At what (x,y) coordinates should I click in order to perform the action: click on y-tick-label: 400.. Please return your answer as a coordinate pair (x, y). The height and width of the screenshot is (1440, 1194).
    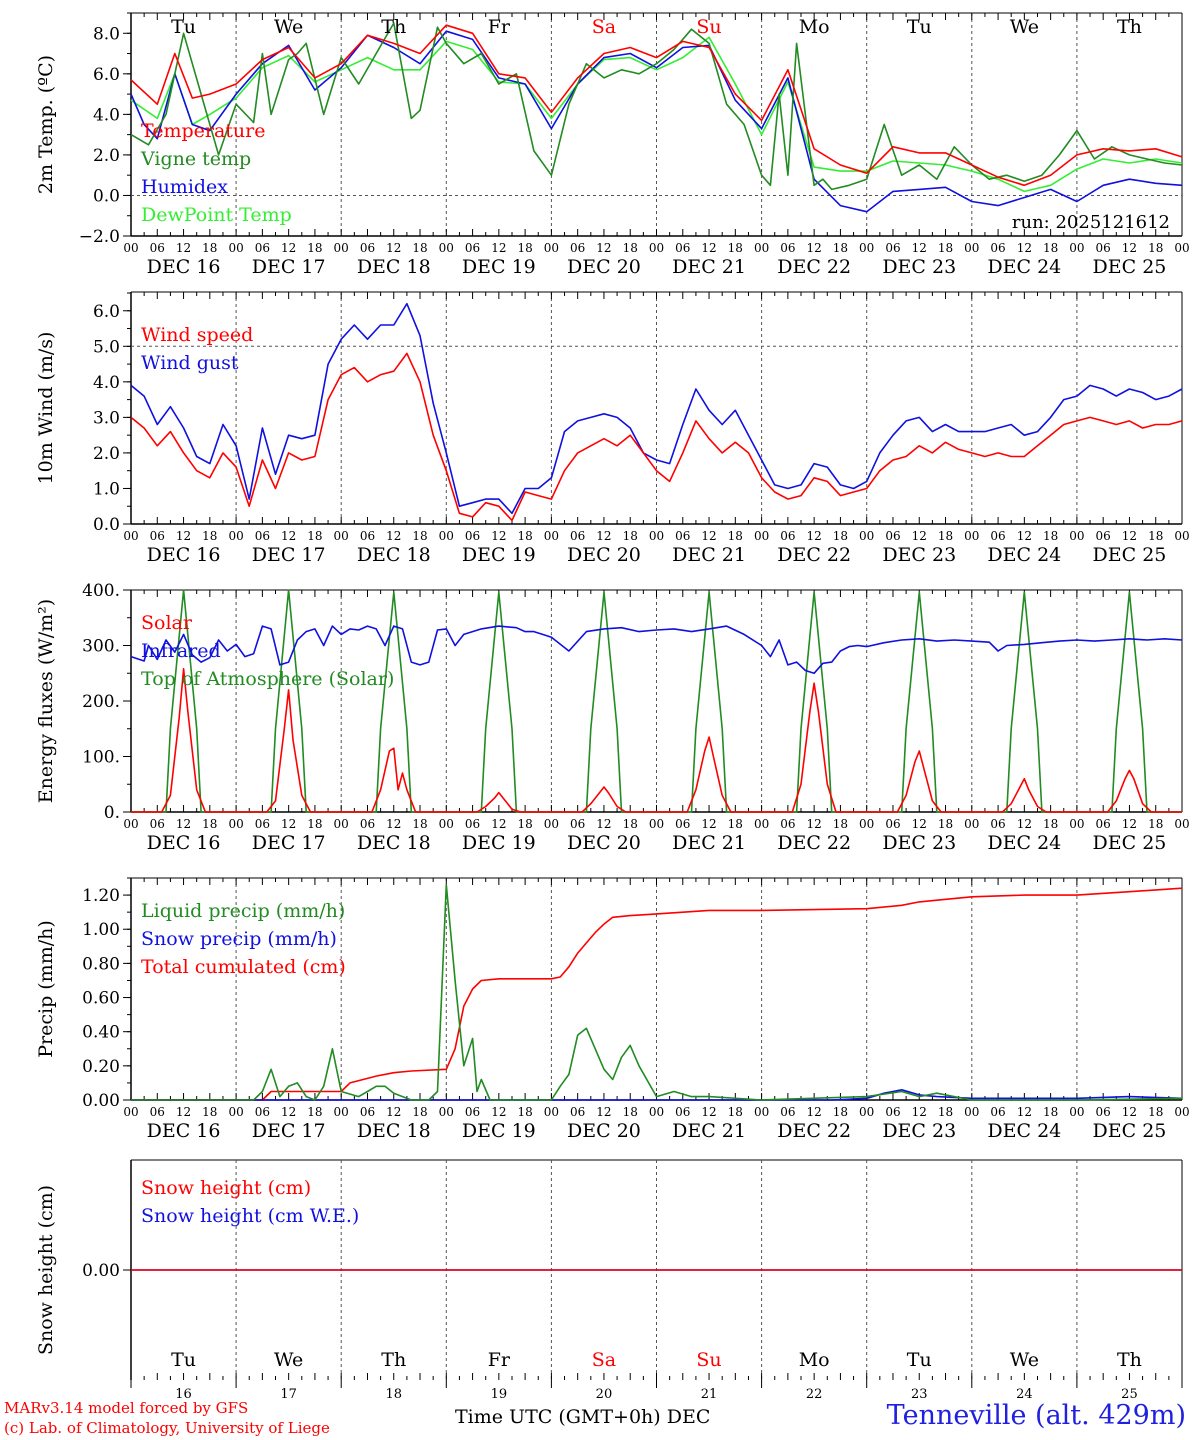
    Looking at the image, I should click on (101, 591).